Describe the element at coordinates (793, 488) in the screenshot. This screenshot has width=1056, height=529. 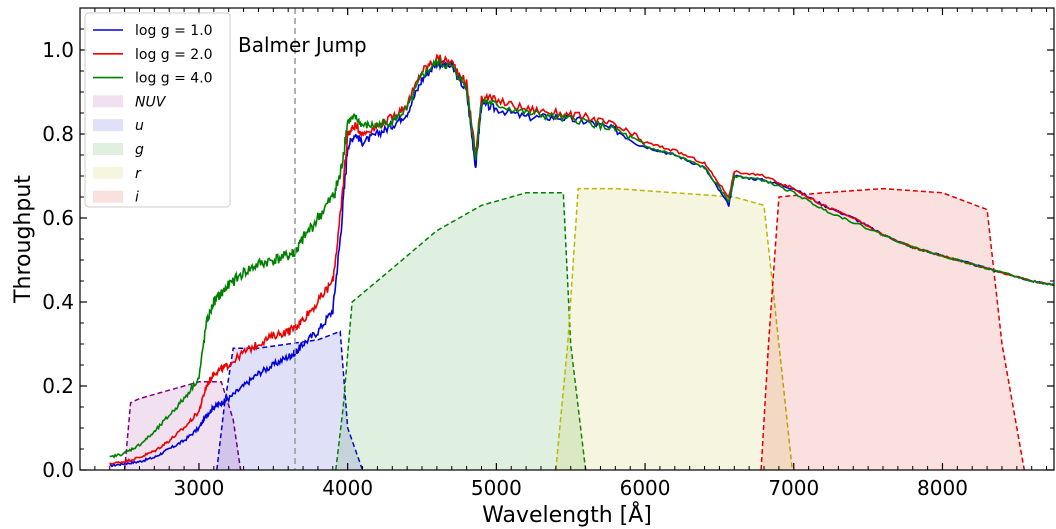
I see `x-tick-label: 7000` at that location.